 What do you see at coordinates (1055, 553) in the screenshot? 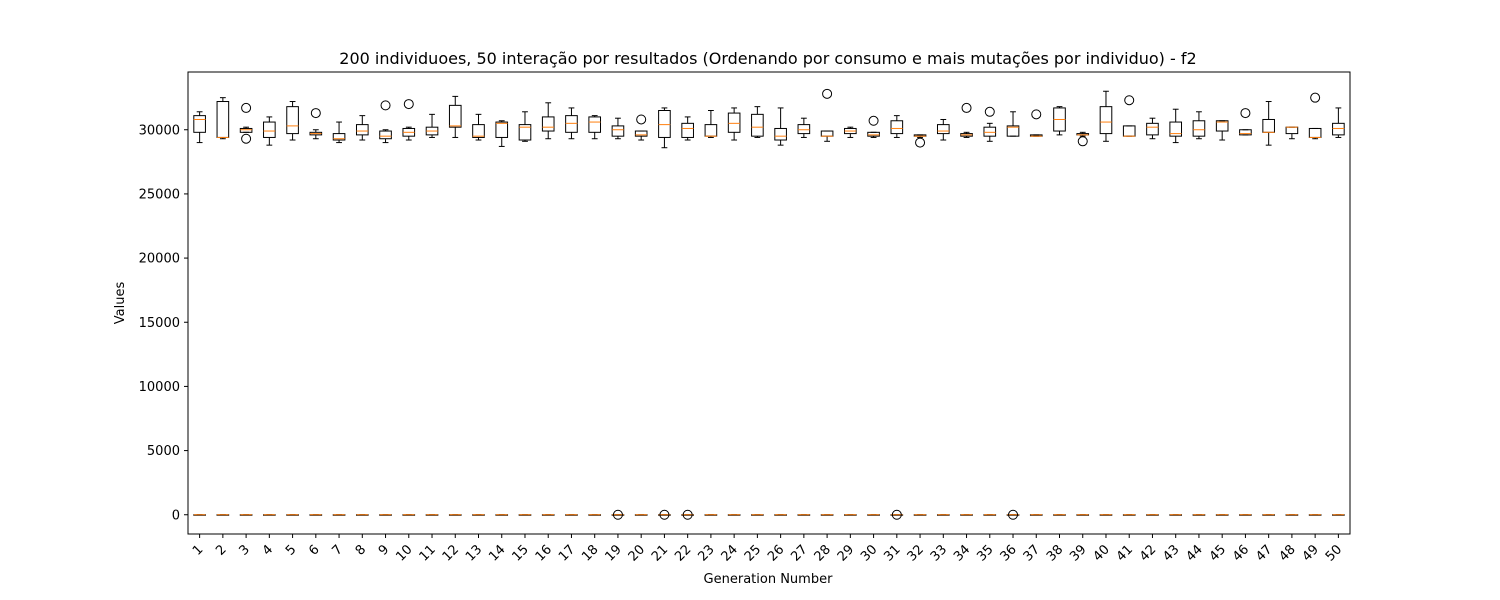
I see `x-tick-label: 38` at bounding box center [1055, 553].